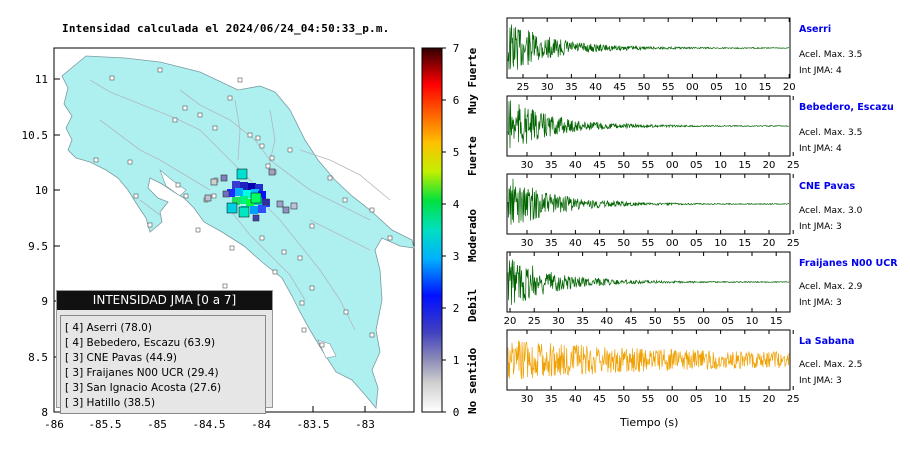  I want to click on waveform-accel: Acel. Max. 2.9, so click(831, 287).